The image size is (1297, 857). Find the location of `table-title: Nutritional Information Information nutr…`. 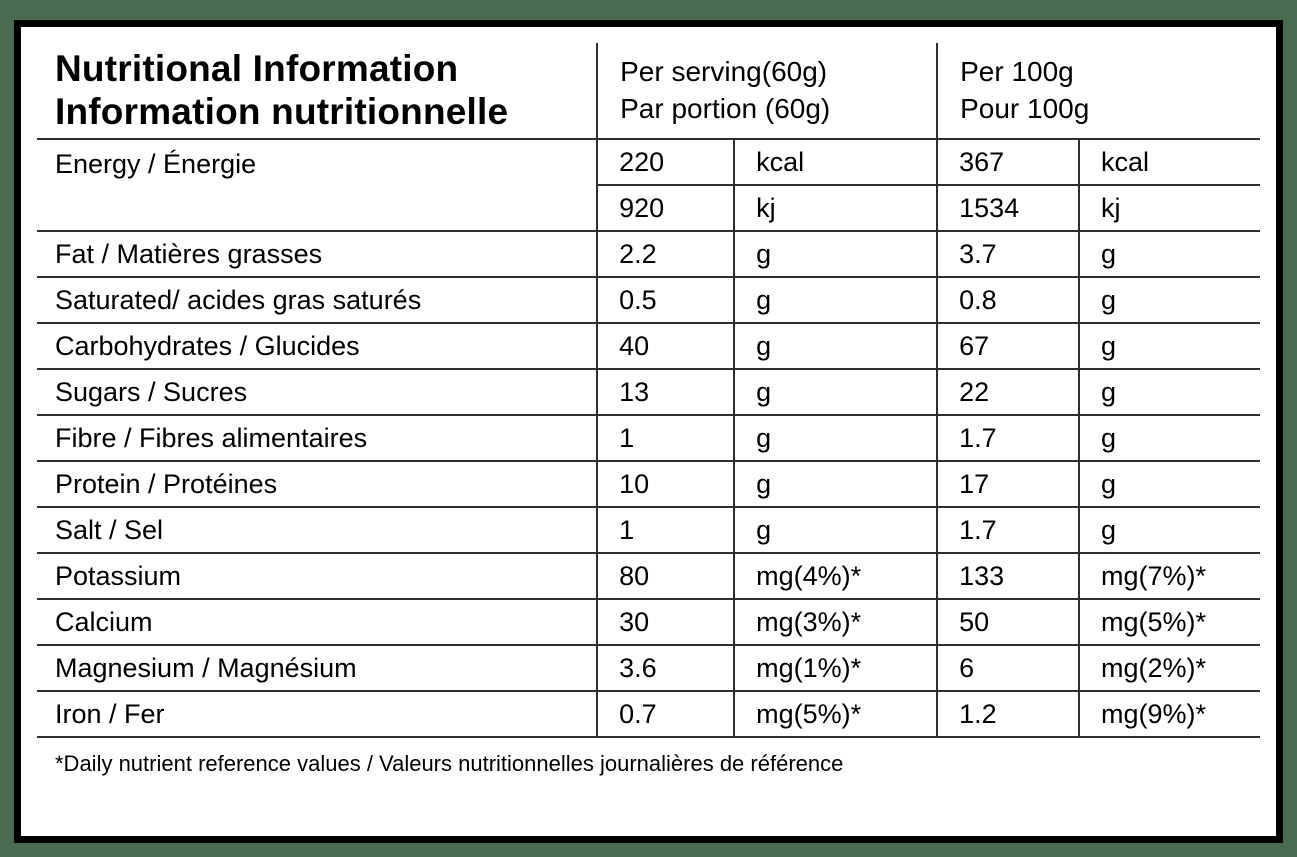

table-title: Nutritional Information Information nutr… is located at coordinates (318, 91).